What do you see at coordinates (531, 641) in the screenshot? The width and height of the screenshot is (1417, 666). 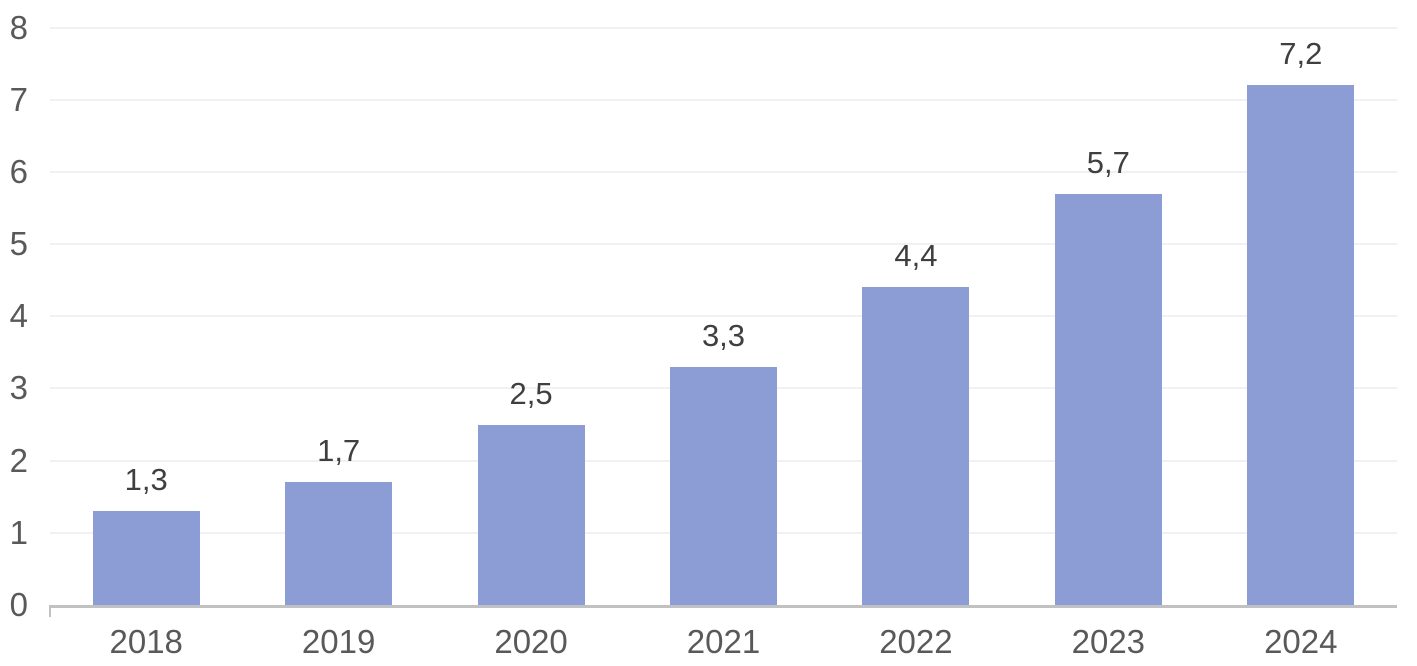 I see `x-category-label: 2020` at bounding box center [531, 641].